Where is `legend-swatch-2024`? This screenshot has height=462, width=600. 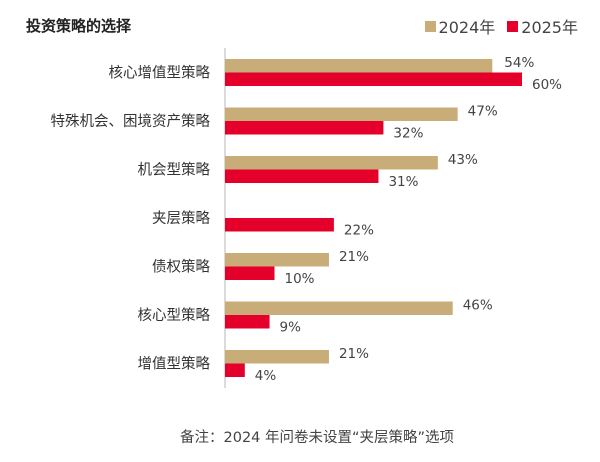
legend-swatch-2024 is located at coordinates (430, 26).